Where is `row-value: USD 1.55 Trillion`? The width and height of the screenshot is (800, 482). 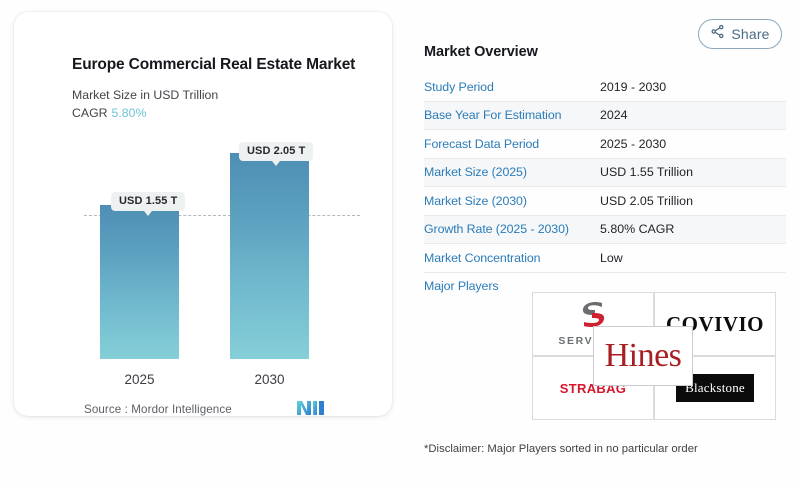
row-value: USD 1.55 Trillion is located at coordinates (646, 172).